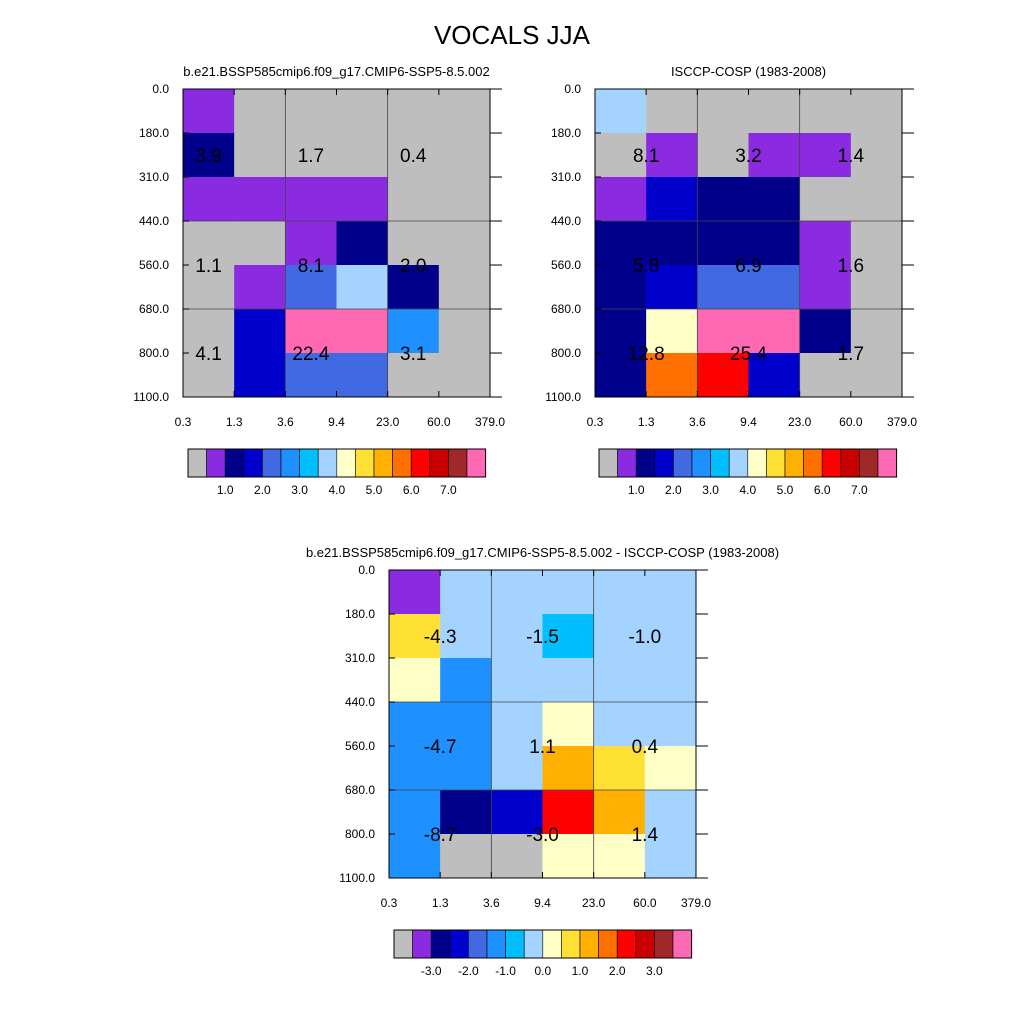 The width and height of the screenshot is (1024, 1024). I want to click on cell-value-label: -4.3, so click(440, 637).